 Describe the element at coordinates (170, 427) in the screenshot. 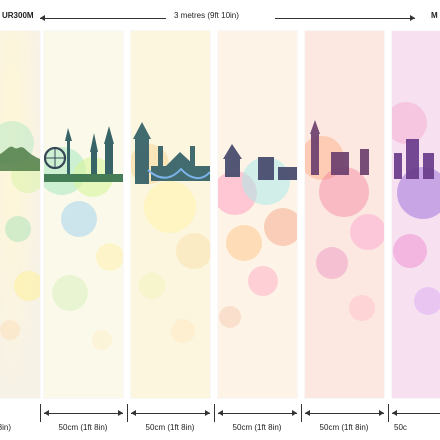

I see `panel-width-label-3: 50cm (1ft 8in)` at that location.